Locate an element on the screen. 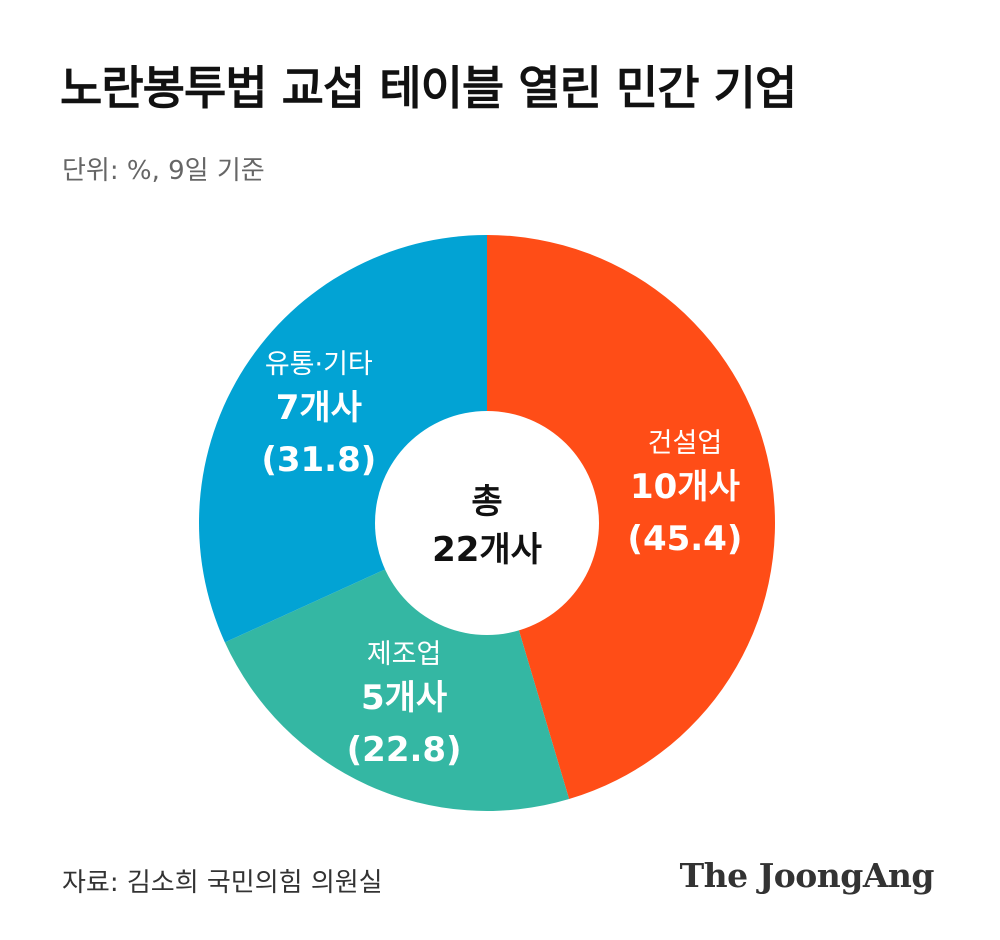  slice-name-label-1: 건설업 is located at coordinates (685, 443).